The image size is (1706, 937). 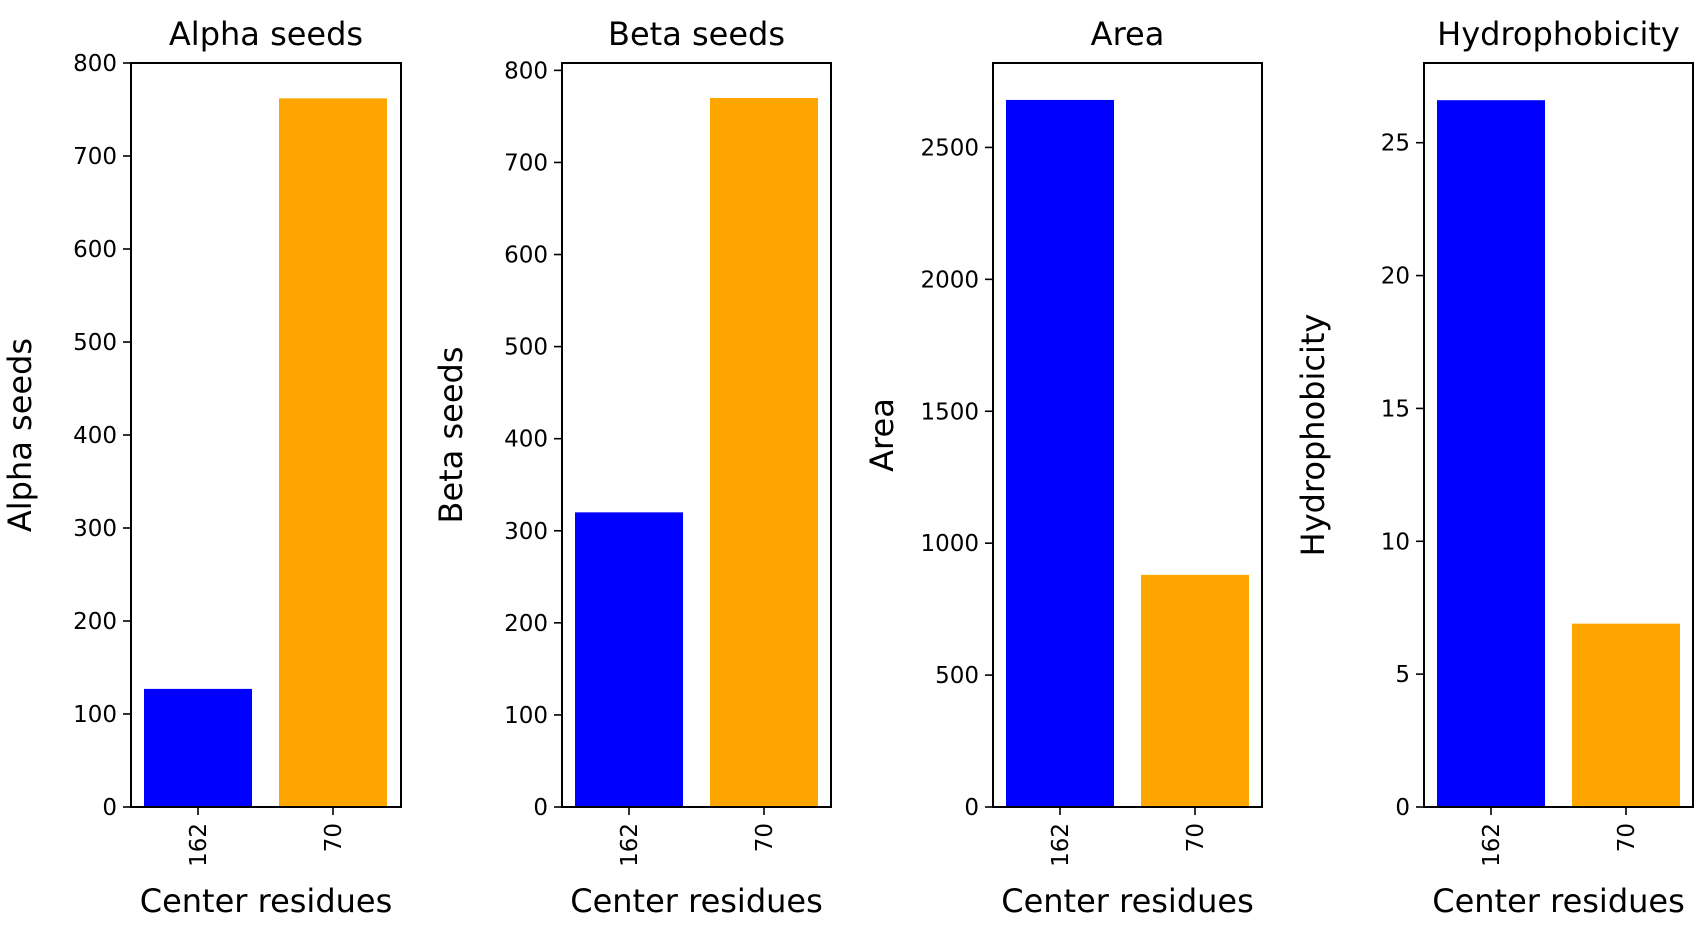 What do you see at coordinates (949, 544) in the screenshot?
I see `y-tick-label: 1000` at bounding box center [949, 544].